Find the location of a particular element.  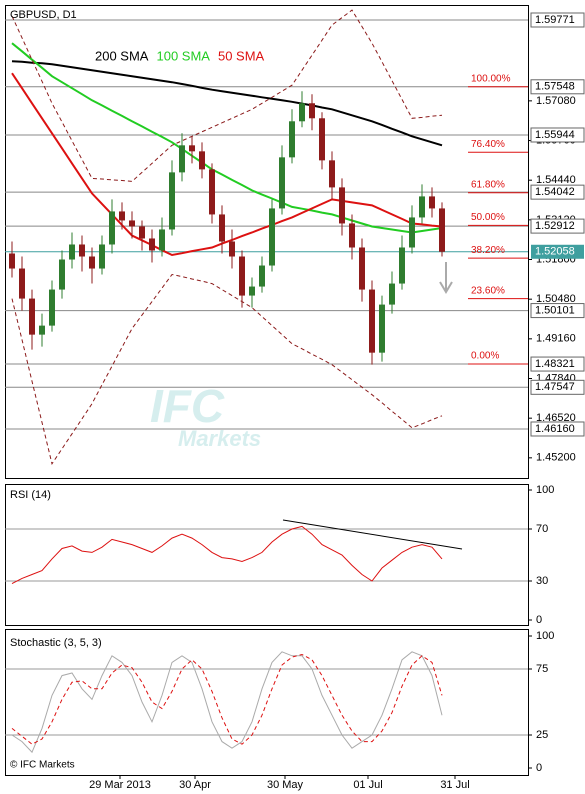

y-tick-label: 1.57080 is located at coordinates (556, 101).